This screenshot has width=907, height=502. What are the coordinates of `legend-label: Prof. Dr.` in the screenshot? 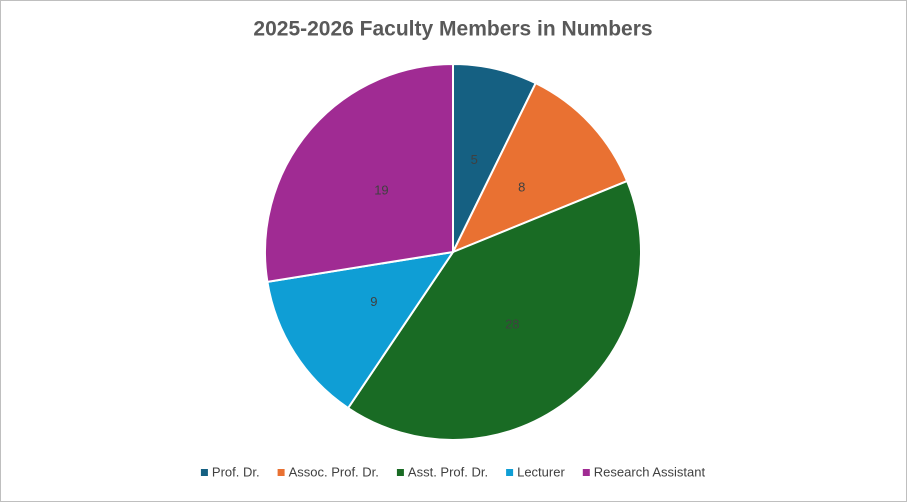 It's located at (236, 471).